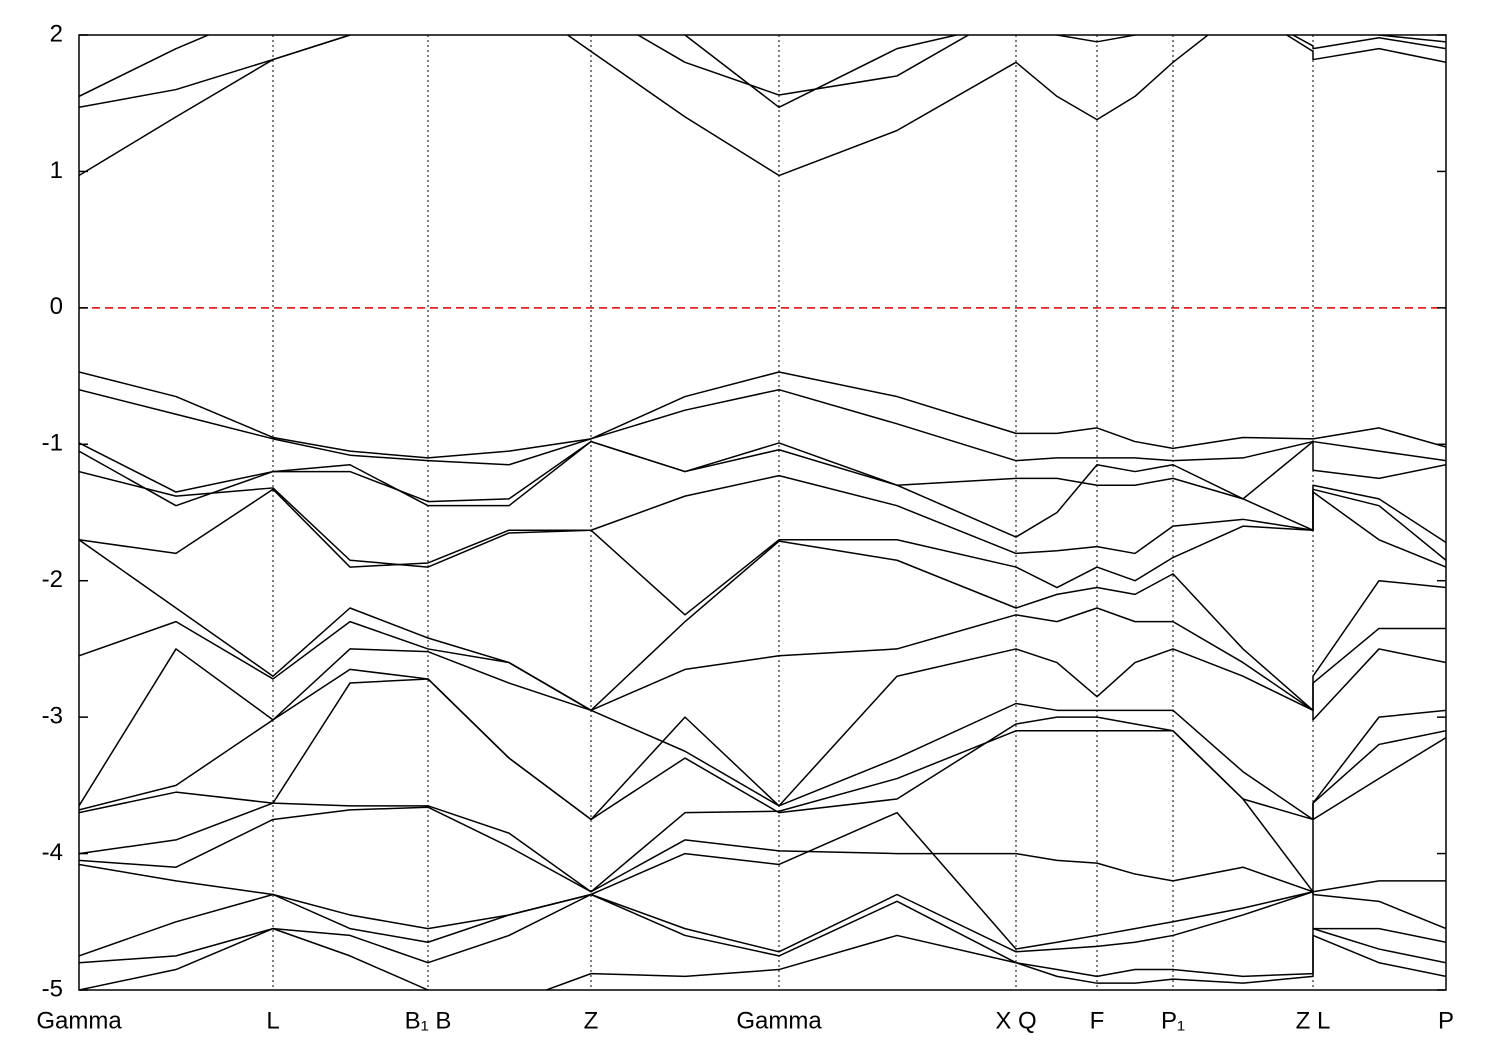 This screenshot has width=1500, height=1055. Describe the element at coordinates (52, 443) in the screenshot. I see `y-tick-label: -1` at that location.